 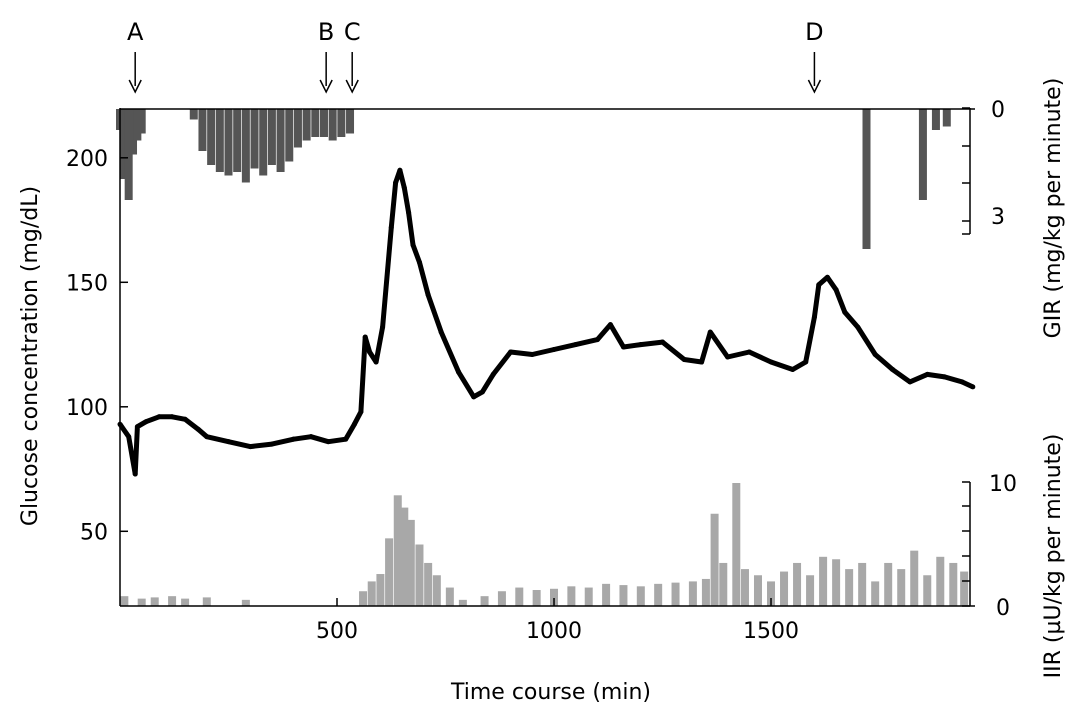 I want to click on gir-tick-label: 0, so click(x=998, y=110).